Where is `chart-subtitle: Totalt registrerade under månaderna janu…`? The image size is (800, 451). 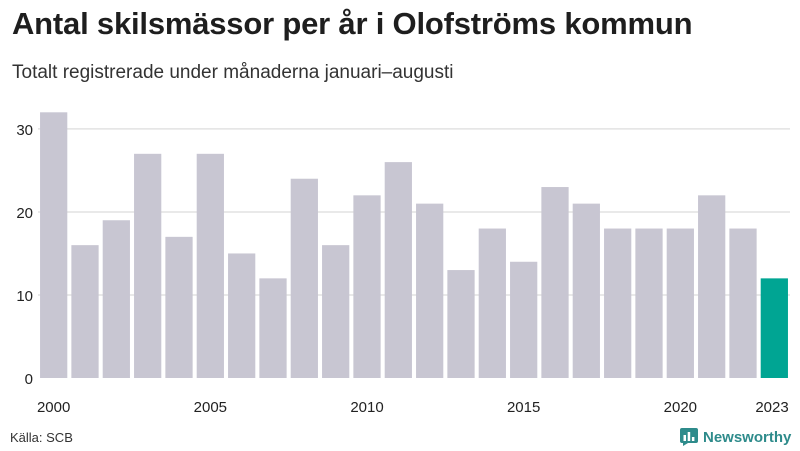
chart-subtitle: Totalt registrerade under månaderna janu… is located at coordinates (233, 72).